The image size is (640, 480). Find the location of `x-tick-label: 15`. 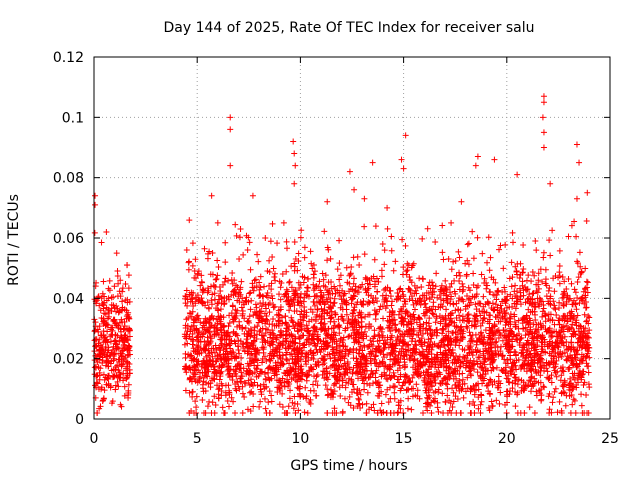

x-tick-label: 15 is located at coordinates (404, 439).